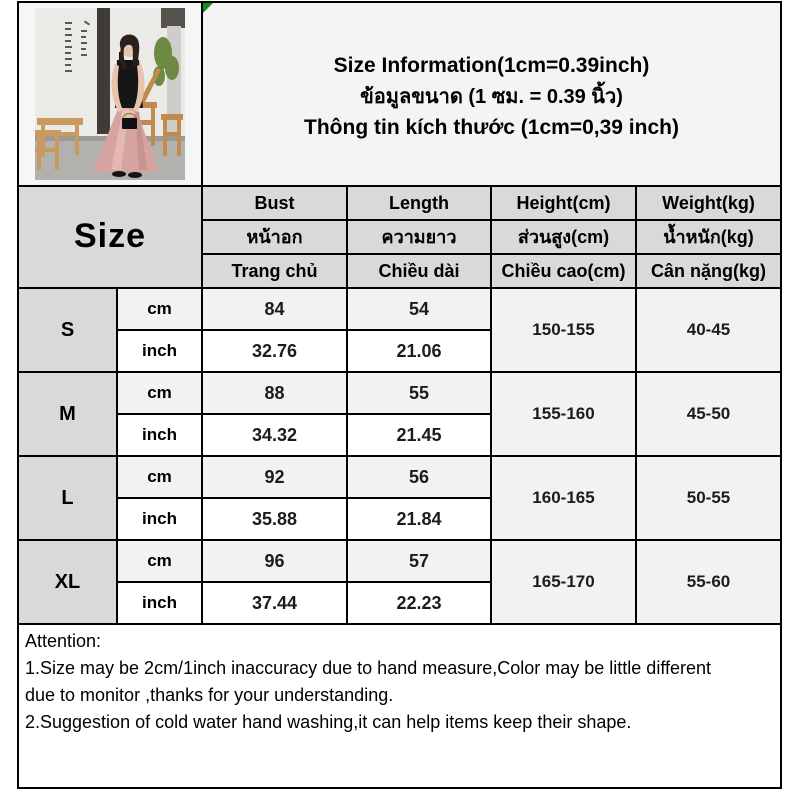 Image resolution: width=800 pixels, height=800 pixels. What do you see at coordinates (159, 351) in the screenshot?
I see `unit-inch-s: inch` at bounding box center [159, 351].